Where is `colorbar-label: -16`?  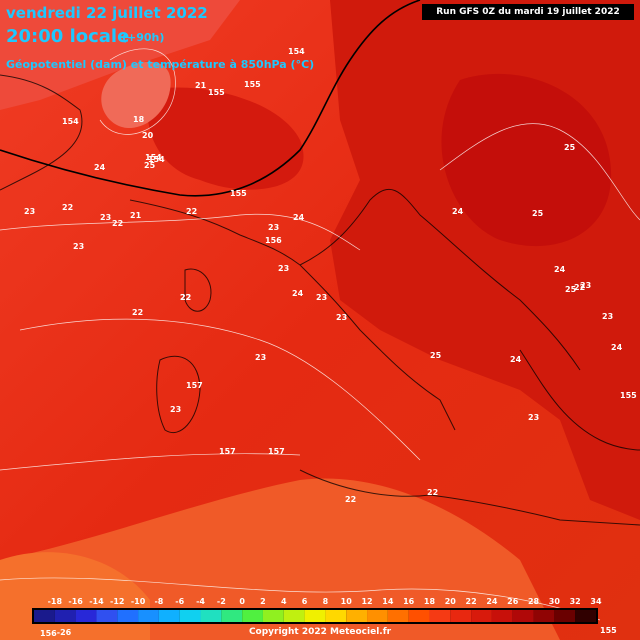 colorbar-label: -16 is located at coordinates (75, 601).